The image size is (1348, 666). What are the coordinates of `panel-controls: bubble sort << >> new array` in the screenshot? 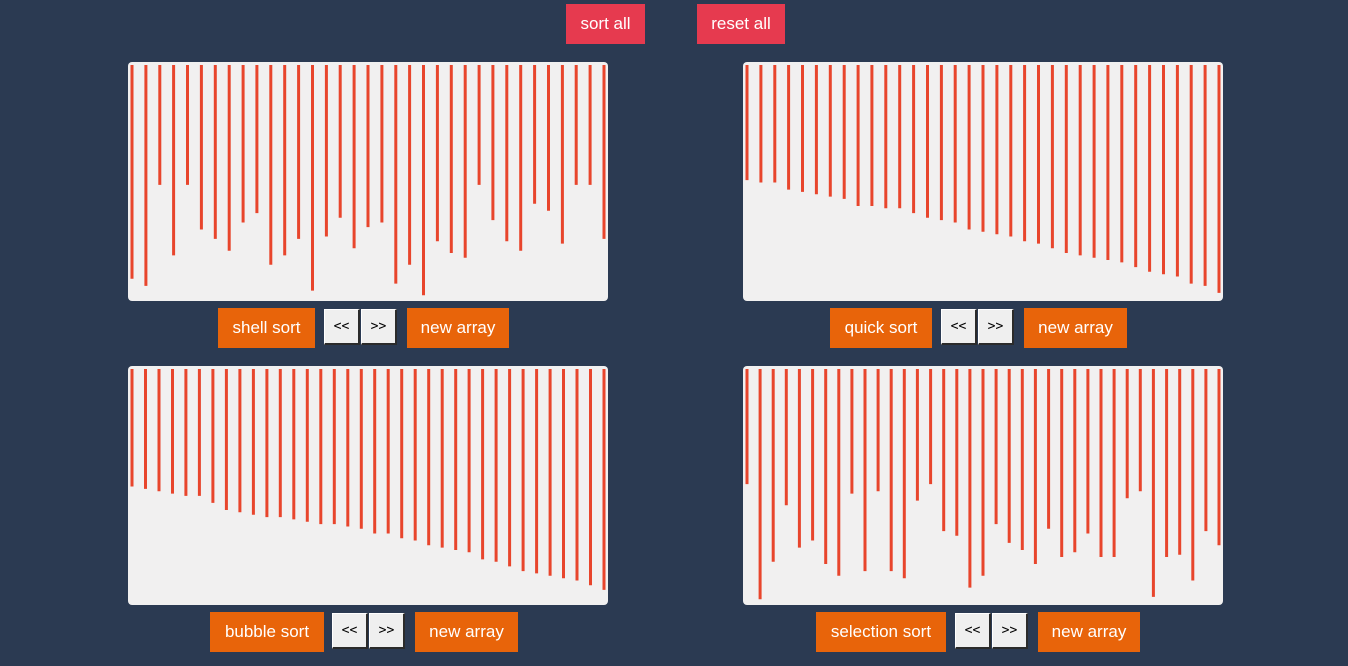 It's located at (368, 632).